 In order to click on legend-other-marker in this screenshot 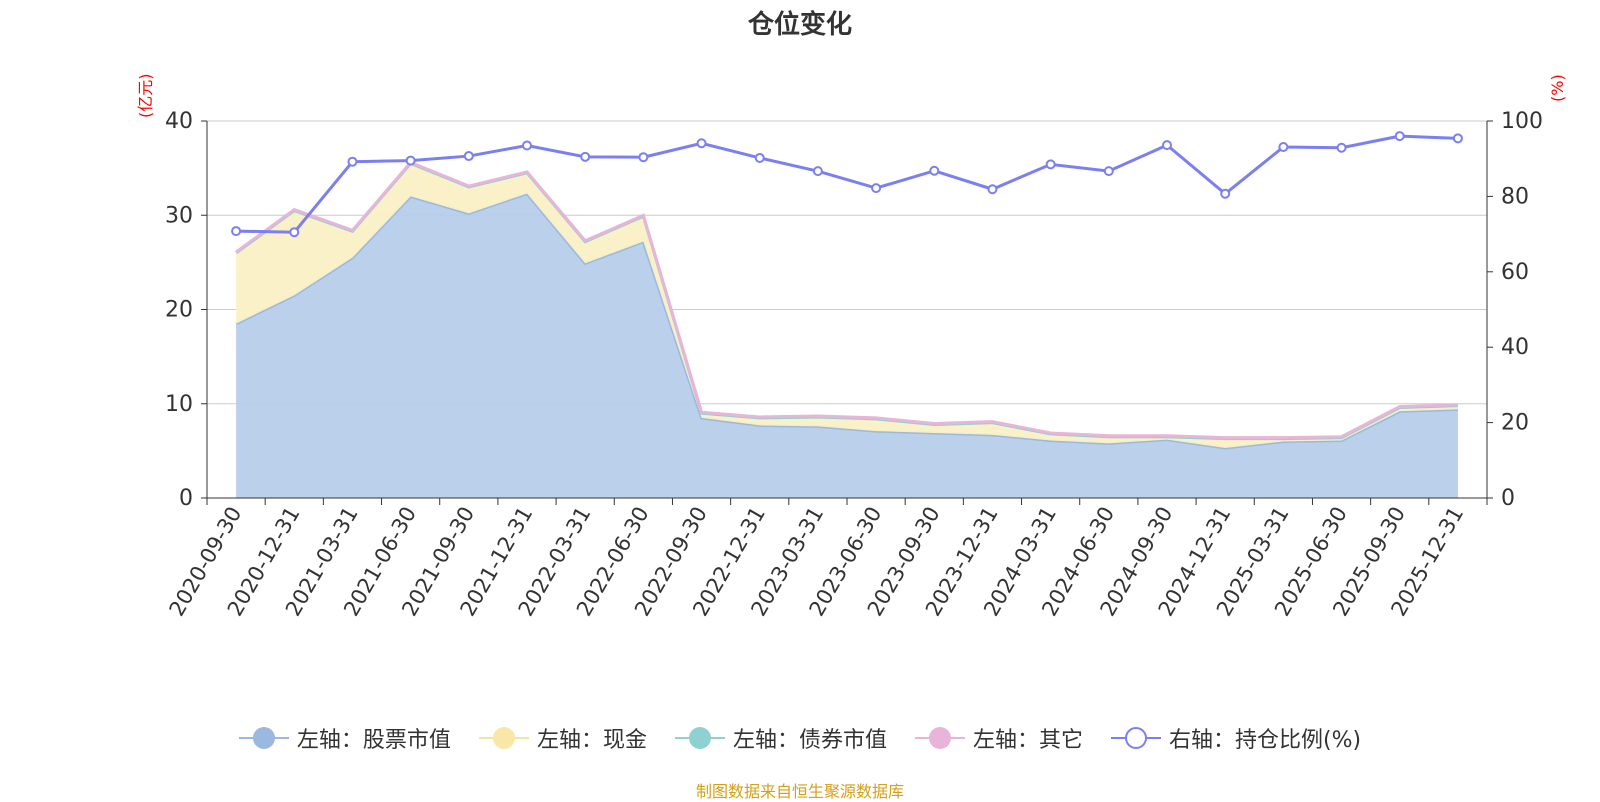, I will do `click(939, 738)`.